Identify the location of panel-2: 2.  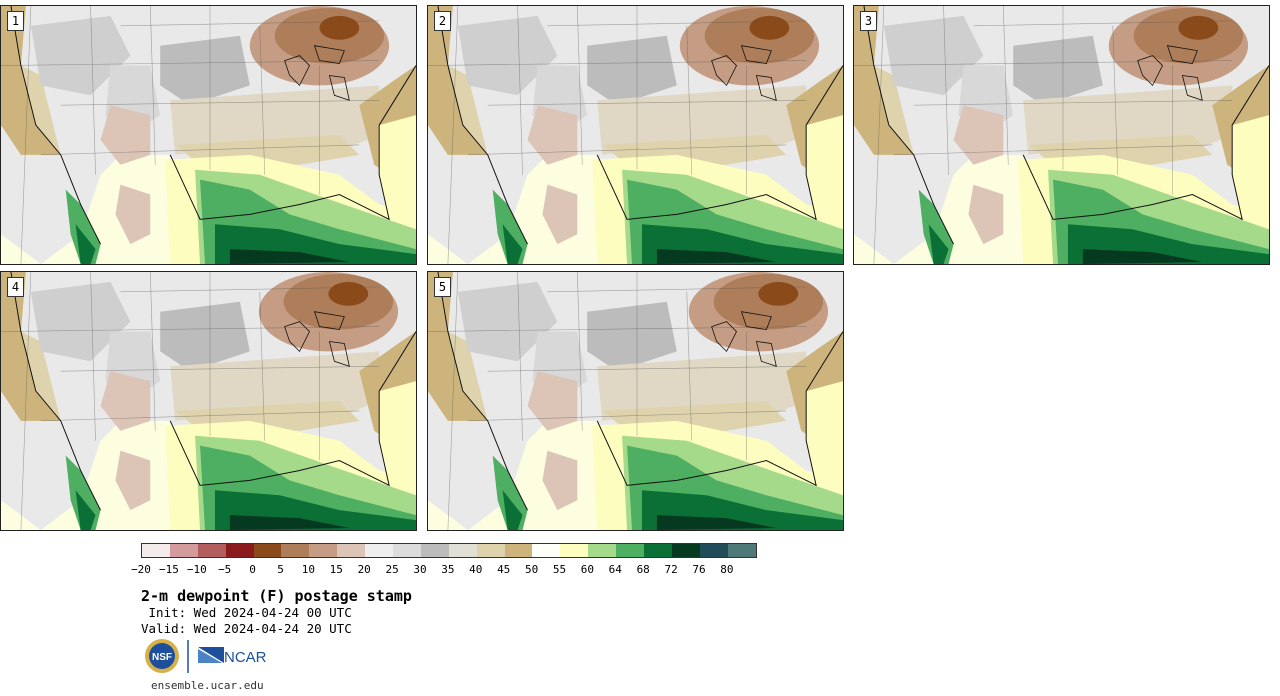
(635, 135).